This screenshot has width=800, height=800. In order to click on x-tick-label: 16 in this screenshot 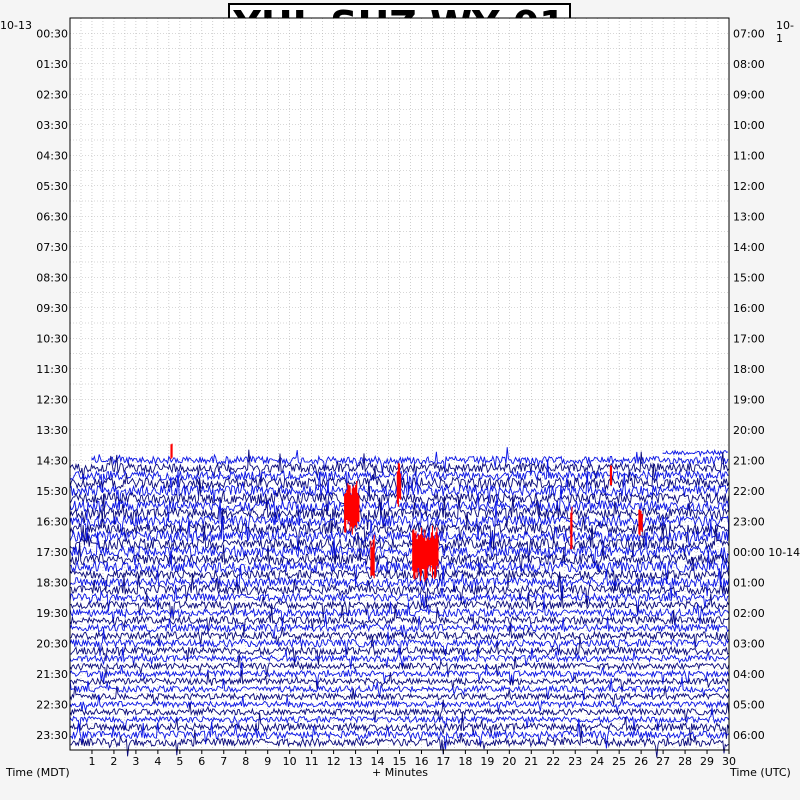, I will do `click(421, 761)`.